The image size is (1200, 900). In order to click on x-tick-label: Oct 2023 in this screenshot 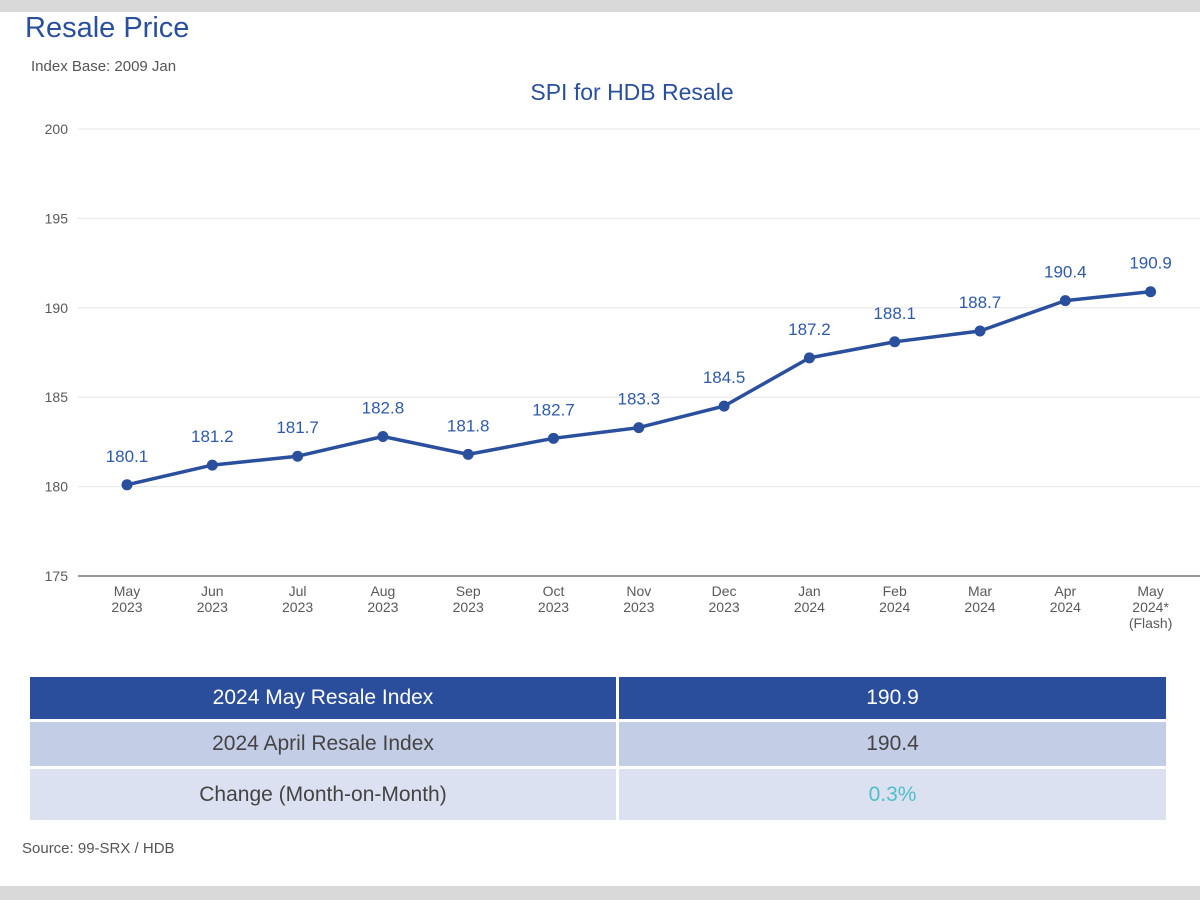, I will do `click(553, 599)`.